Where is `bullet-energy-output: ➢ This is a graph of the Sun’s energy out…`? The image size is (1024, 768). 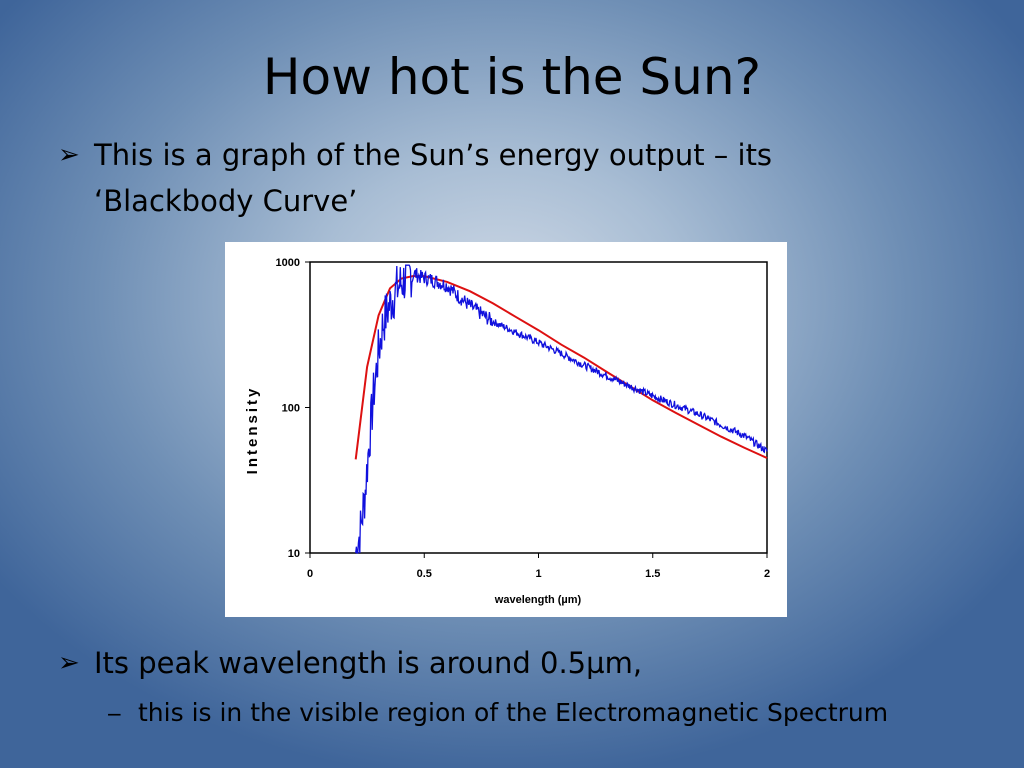 bullet-energy-output: ➢ This is a graph of the Sun’s energy out… is located at coordinates (508, 178).